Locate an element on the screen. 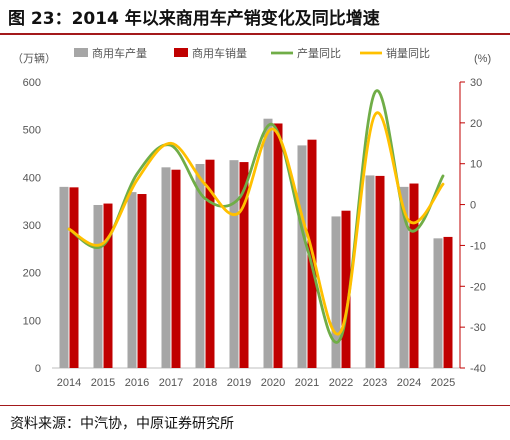  x-tick-label: 2020 is located at coordinates (273, 383).